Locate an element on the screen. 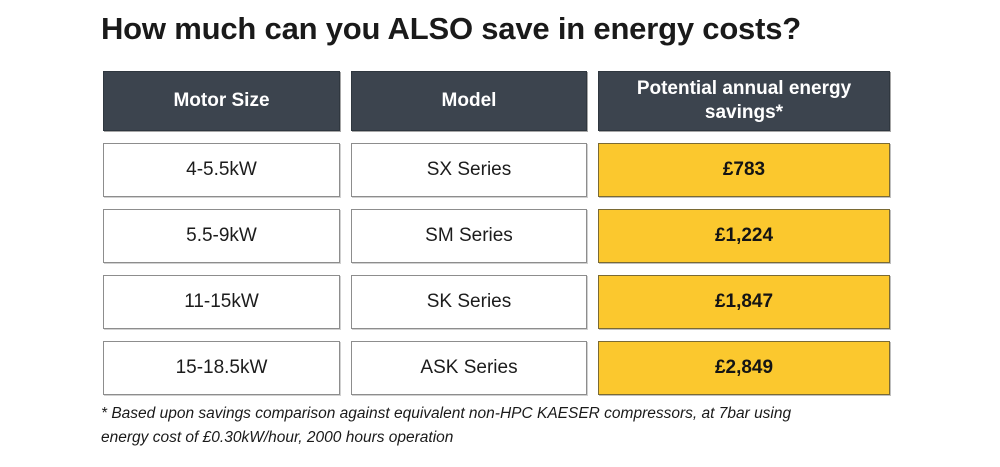 The width and height of the screenshot is (1000, 467). table-row: 5.5-9kW SM Series £1,224 is located at coordinates (496, 236).